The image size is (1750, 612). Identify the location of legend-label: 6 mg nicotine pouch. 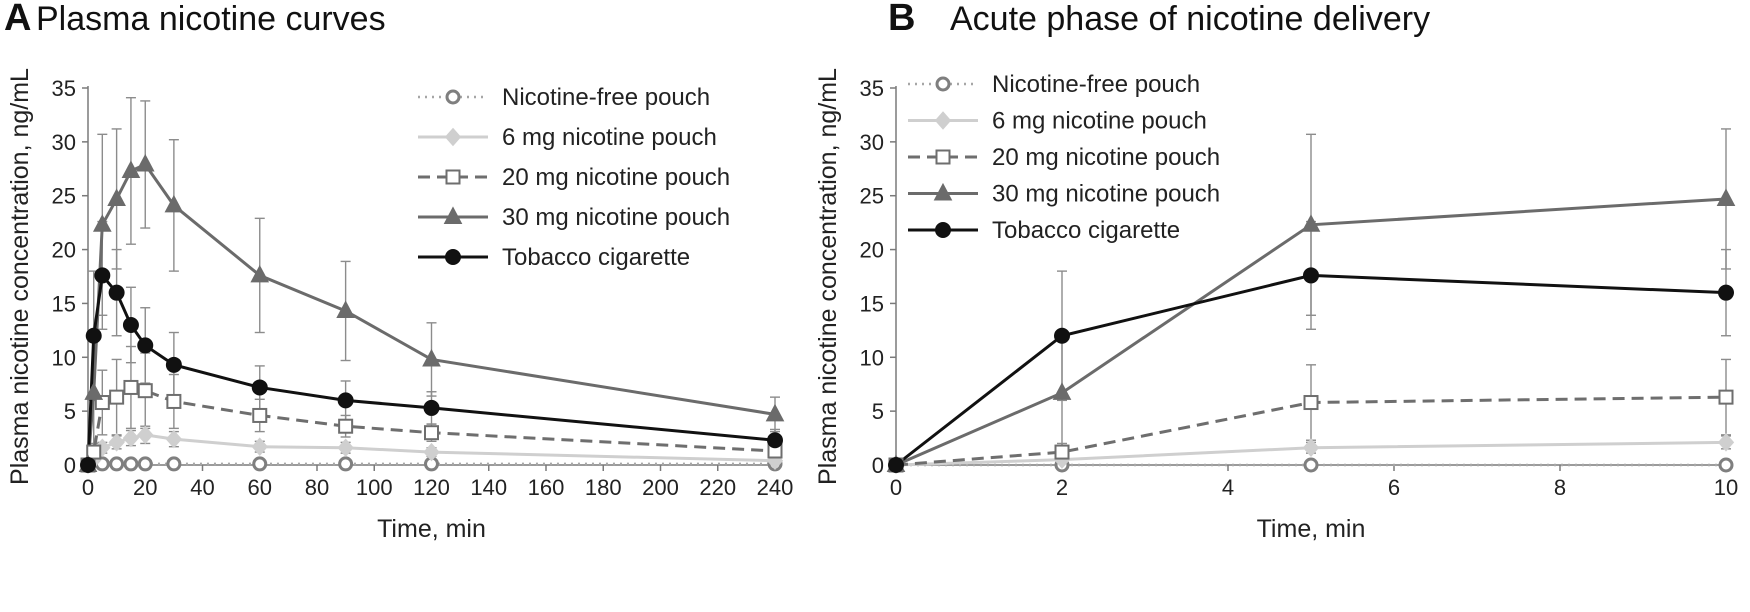
(609, 137).